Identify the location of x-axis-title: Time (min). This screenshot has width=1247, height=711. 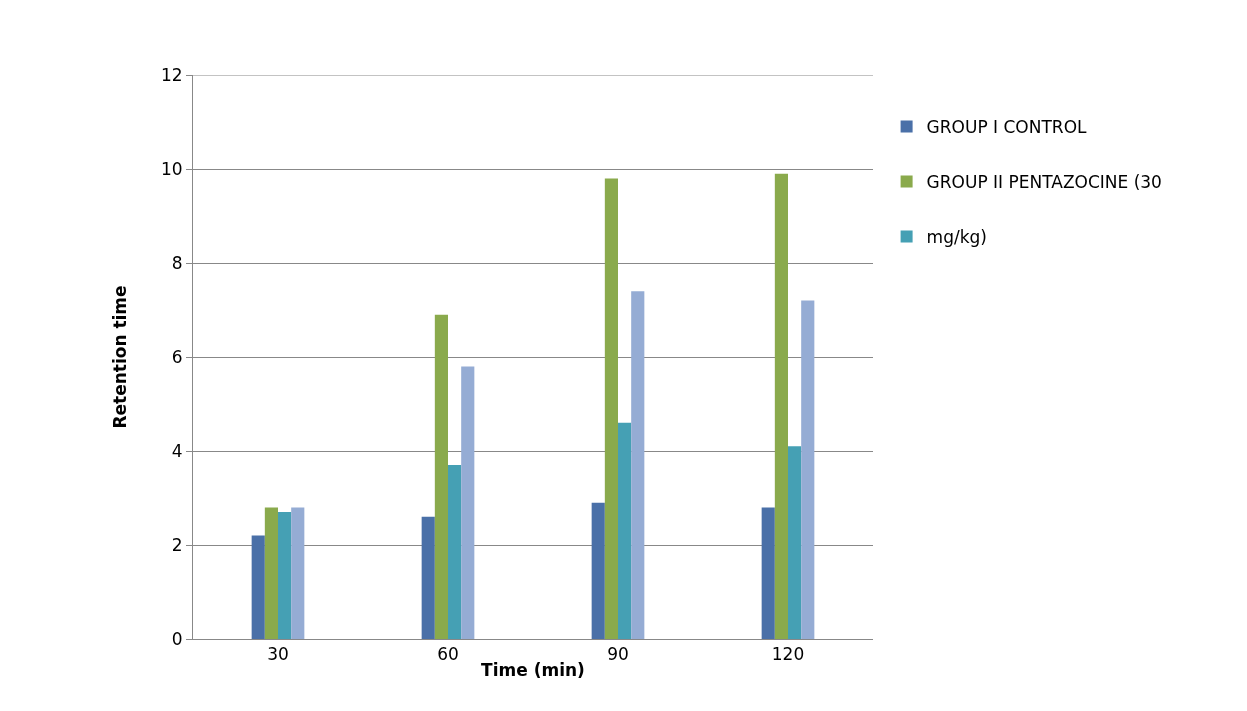
(533, 669).